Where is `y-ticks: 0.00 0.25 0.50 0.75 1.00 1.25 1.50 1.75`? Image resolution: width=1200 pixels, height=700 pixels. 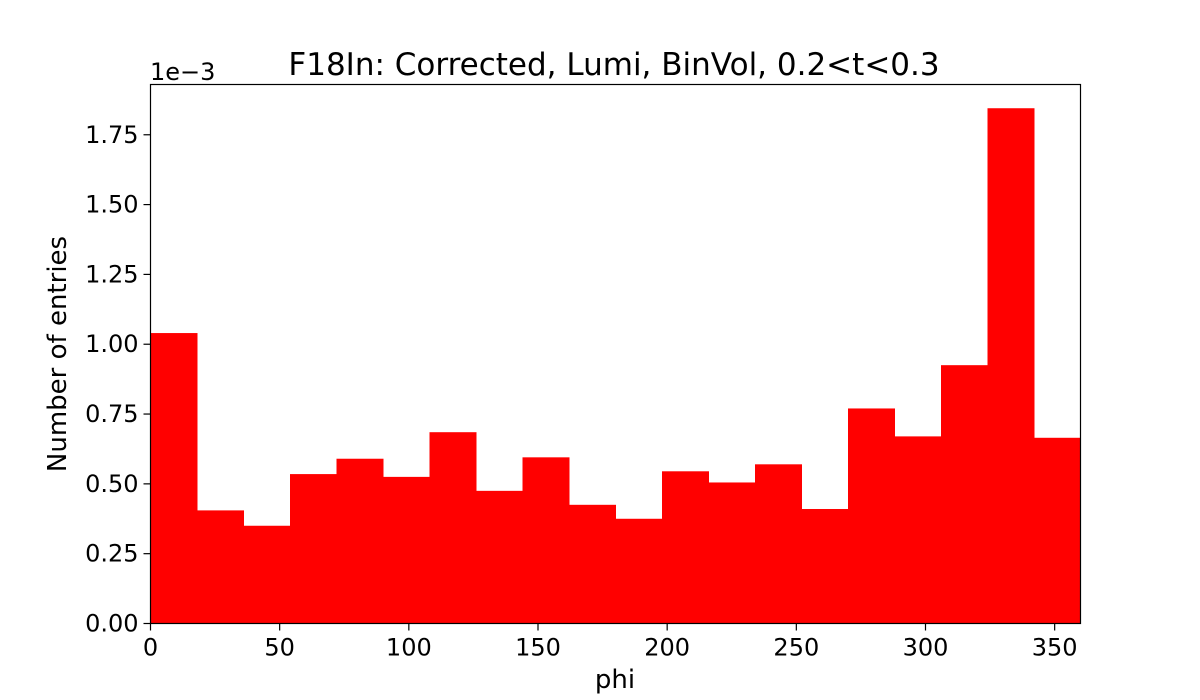
y-ticks: 0.00 0.25 0.50 0.75 1.00 1.25 1.50 1.75 is located at coordinates (118, 379).